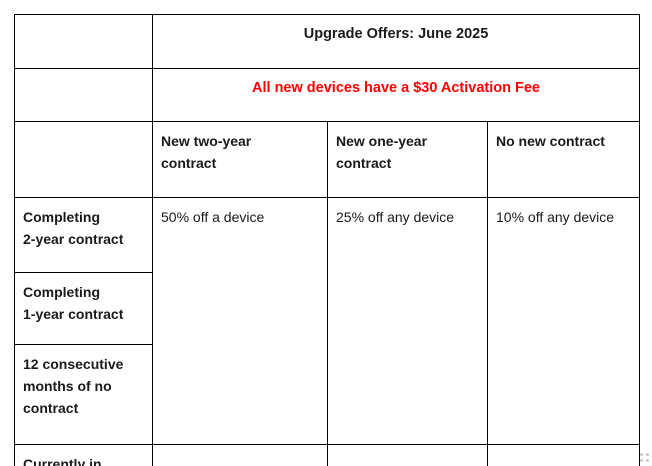 Image resolution: width=652 pixels, height=466 pixels. What do you see at coordinates (407, 321) in the screenshot?
I see `offer-cell-one-year: 25% off any device` at bounding box center [407, 321].